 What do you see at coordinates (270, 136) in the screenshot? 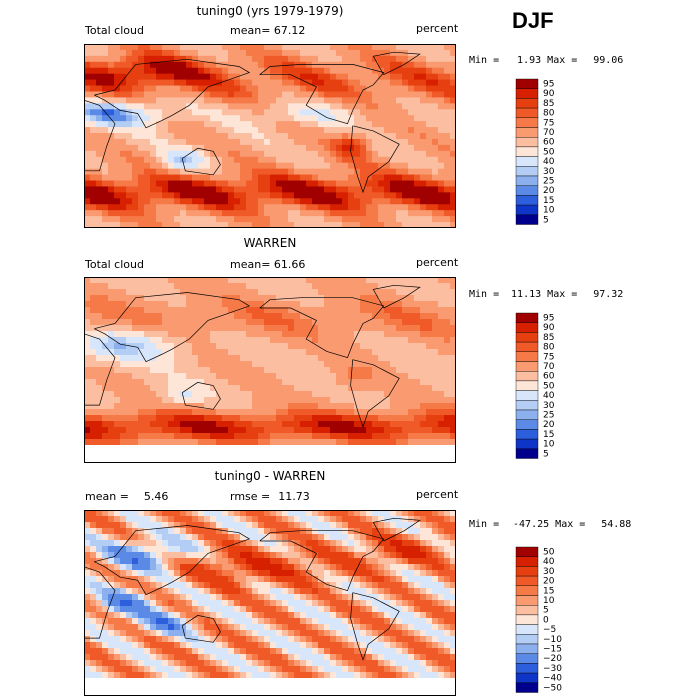
I see `panel-1-map` at bounding box center [270, 136].